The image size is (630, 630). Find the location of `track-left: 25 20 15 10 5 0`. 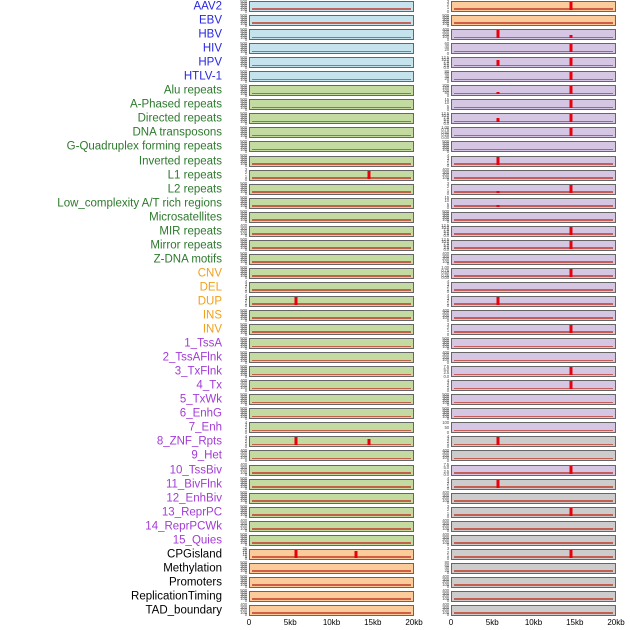

track-left: 25 20 15 10 5 0 is located at coordinates (327, 554).